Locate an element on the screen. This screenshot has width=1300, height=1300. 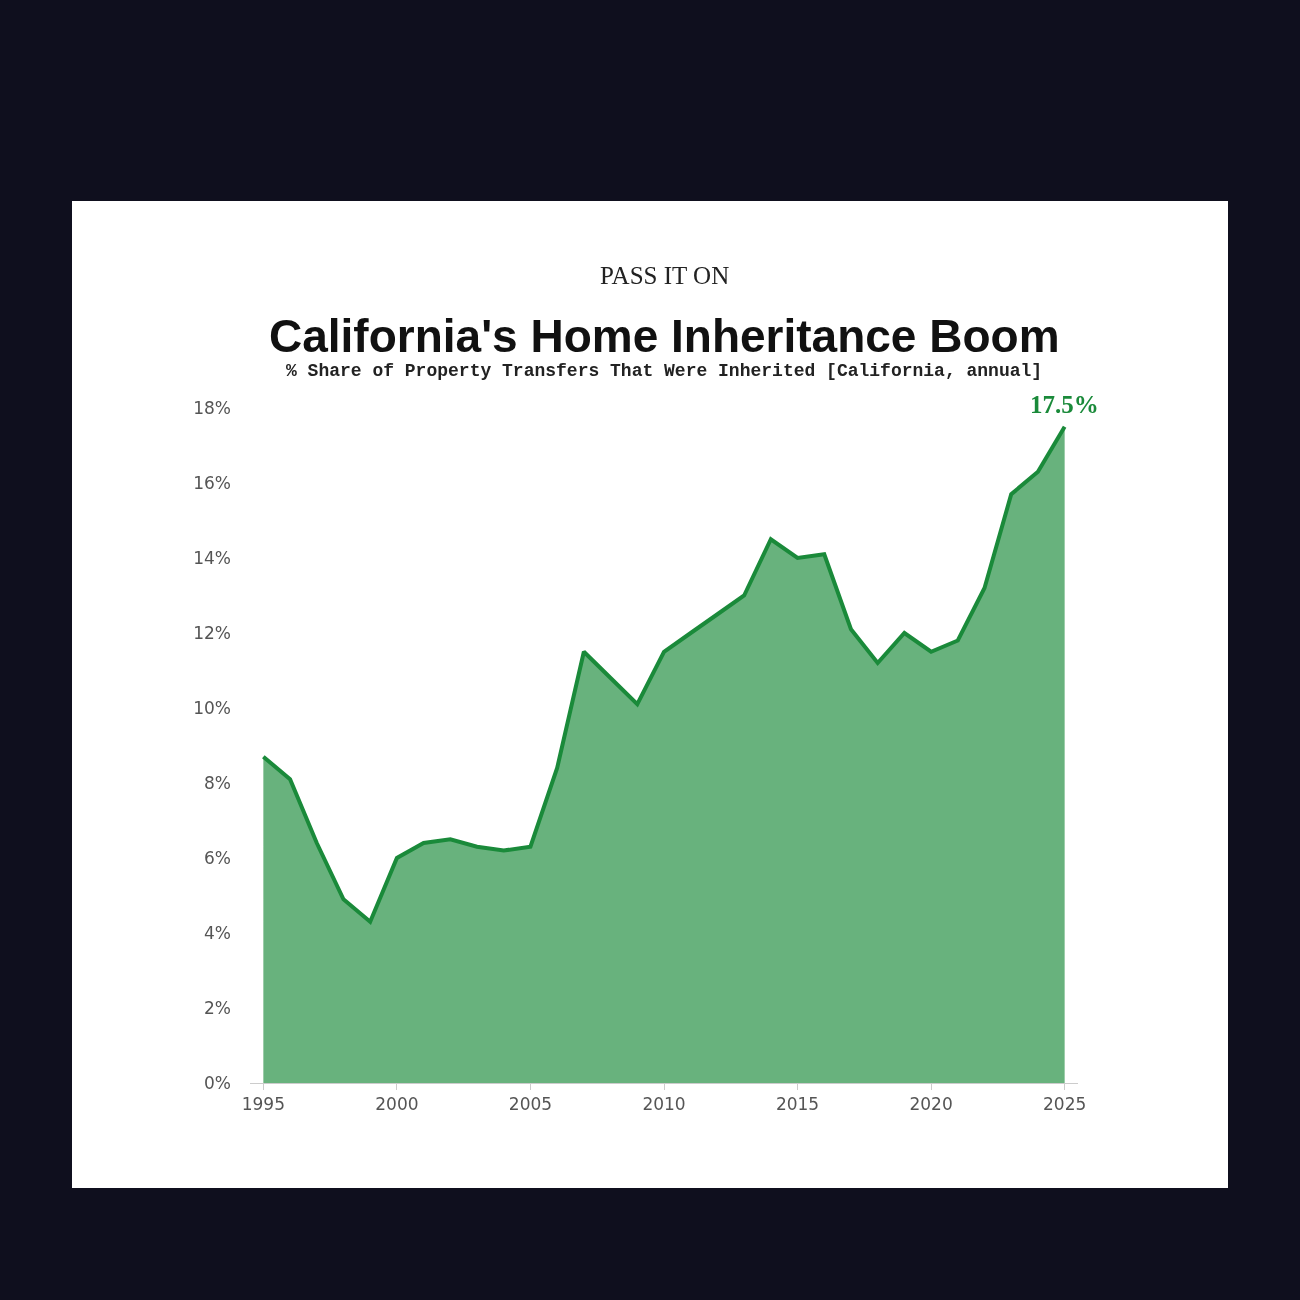
y-tick-label: 14% is located at coordinates (212, 557).